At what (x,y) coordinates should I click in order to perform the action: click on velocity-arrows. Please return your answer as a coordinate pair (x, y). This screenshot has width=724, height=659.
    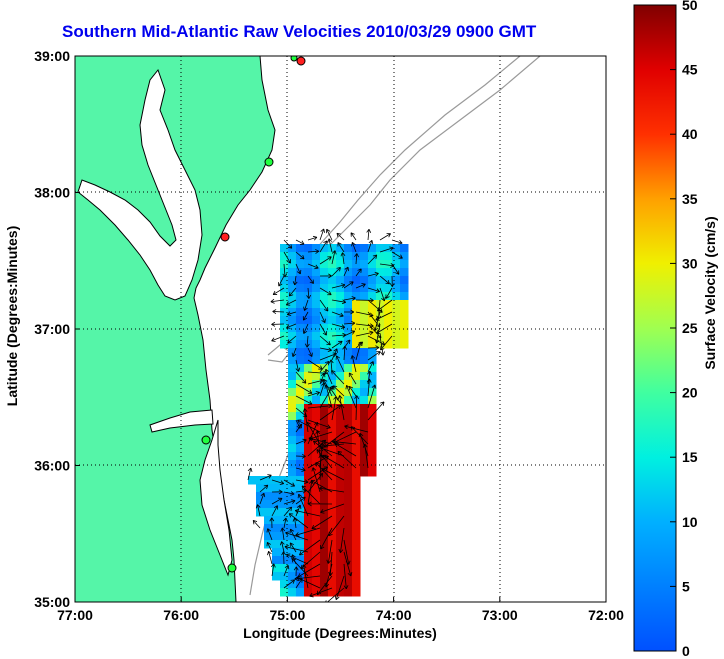
    Looking at the image, I should click on (325, 415).